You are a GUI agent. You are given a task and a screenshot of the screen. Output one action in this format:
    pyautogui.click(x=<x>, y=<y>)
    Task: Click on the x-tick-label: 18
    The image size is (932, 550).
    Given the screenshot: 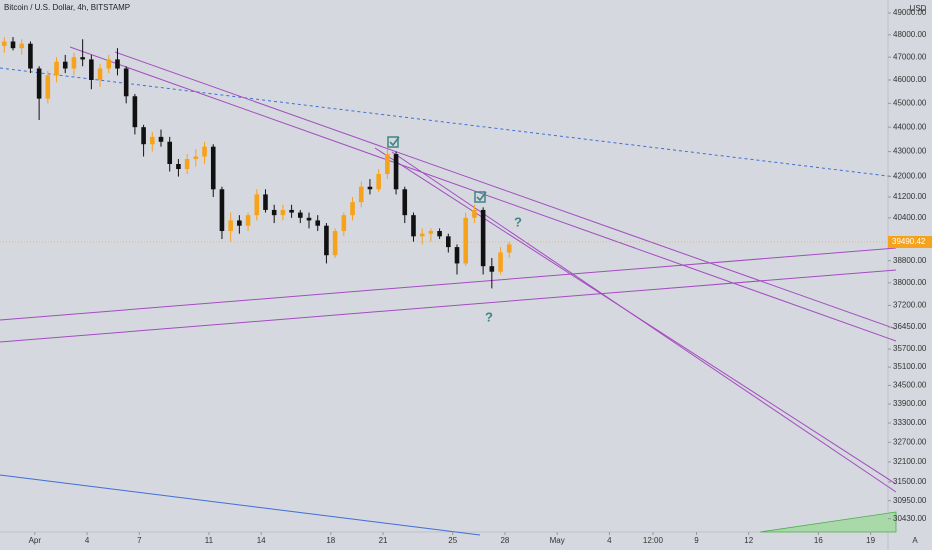 What is the action you would take?
    pyautogui.click(x=330, y=540)
    